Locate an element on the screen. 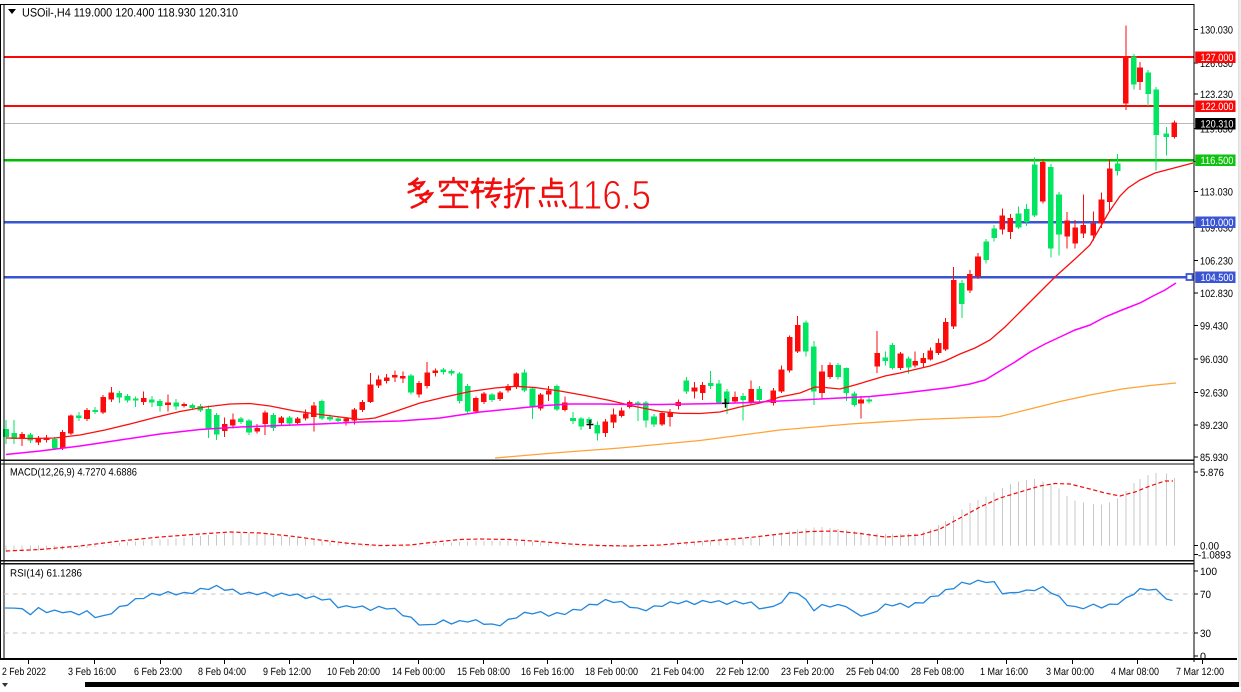 Image resolution: width=1241 pixels, height=692 pixels. svg-text: 0 is located at coordinates (1203, 657).